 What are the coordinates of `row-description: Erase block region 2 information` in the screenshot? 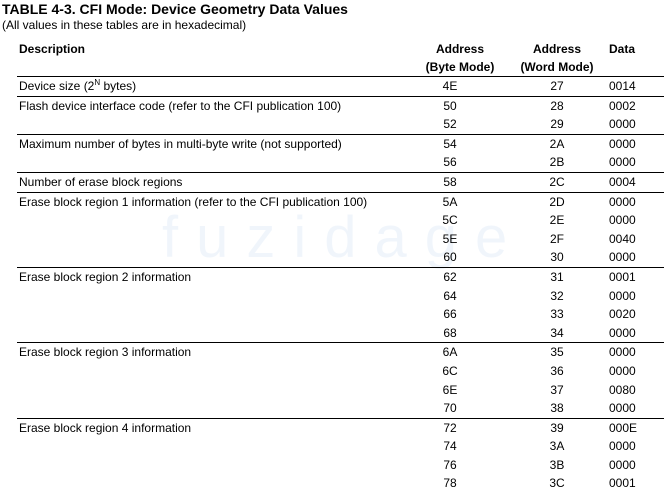 It's located at (214, 276).